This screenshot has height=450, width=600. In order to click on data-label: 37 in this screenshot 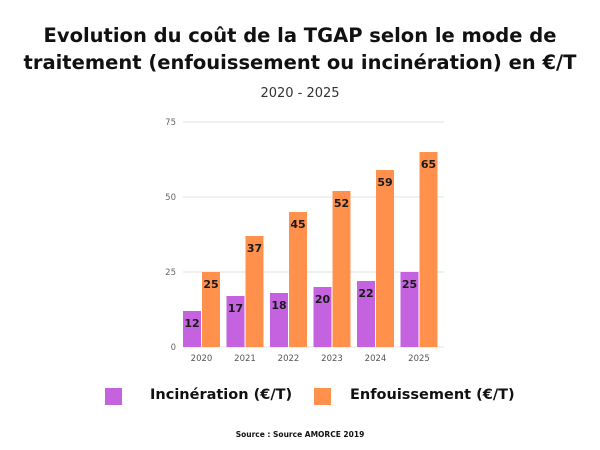, I will do `click(254, 248)`.